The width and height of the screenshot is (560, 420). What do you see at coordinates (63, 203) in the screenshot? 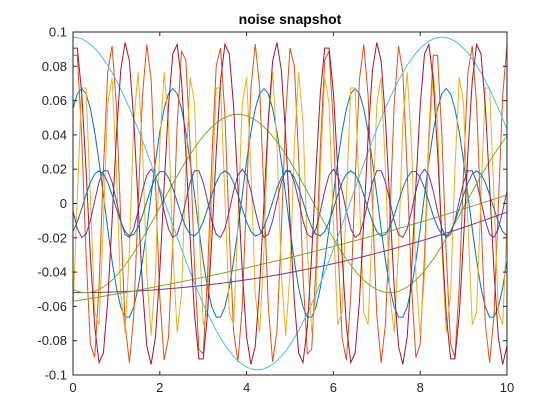
I see `y-tick-label: 0` at bounding box center [63, 203].